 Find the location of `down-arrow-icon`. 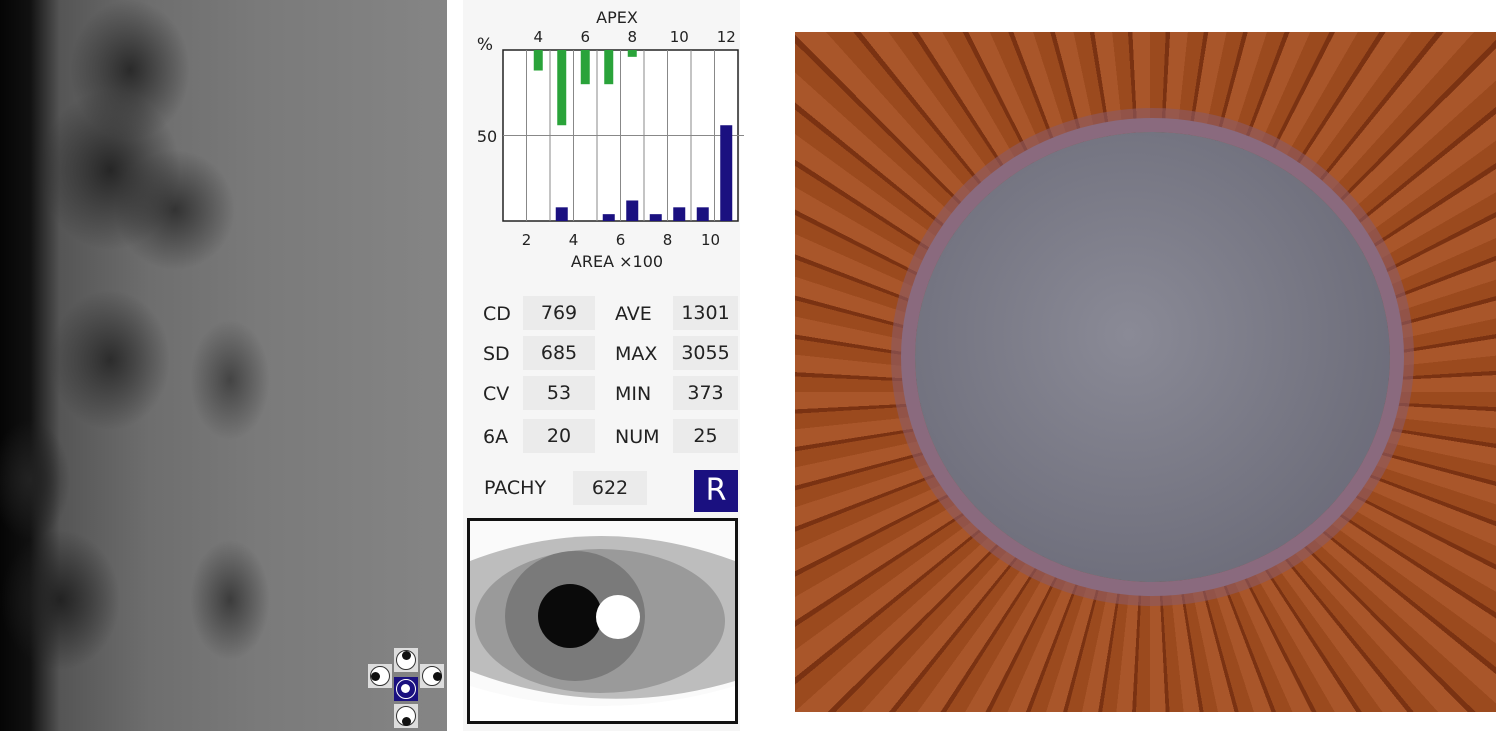

down-arrow-icon is located at coordinates (406, 716).